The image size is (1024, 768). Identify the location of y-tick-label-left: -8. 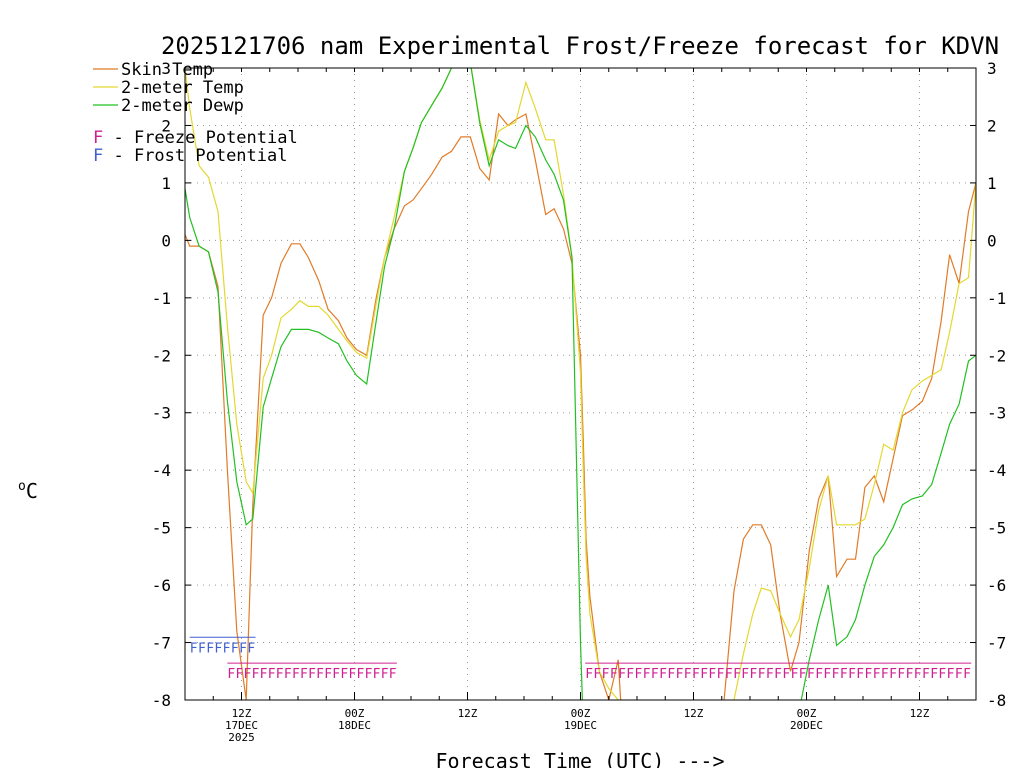
(161, 700).